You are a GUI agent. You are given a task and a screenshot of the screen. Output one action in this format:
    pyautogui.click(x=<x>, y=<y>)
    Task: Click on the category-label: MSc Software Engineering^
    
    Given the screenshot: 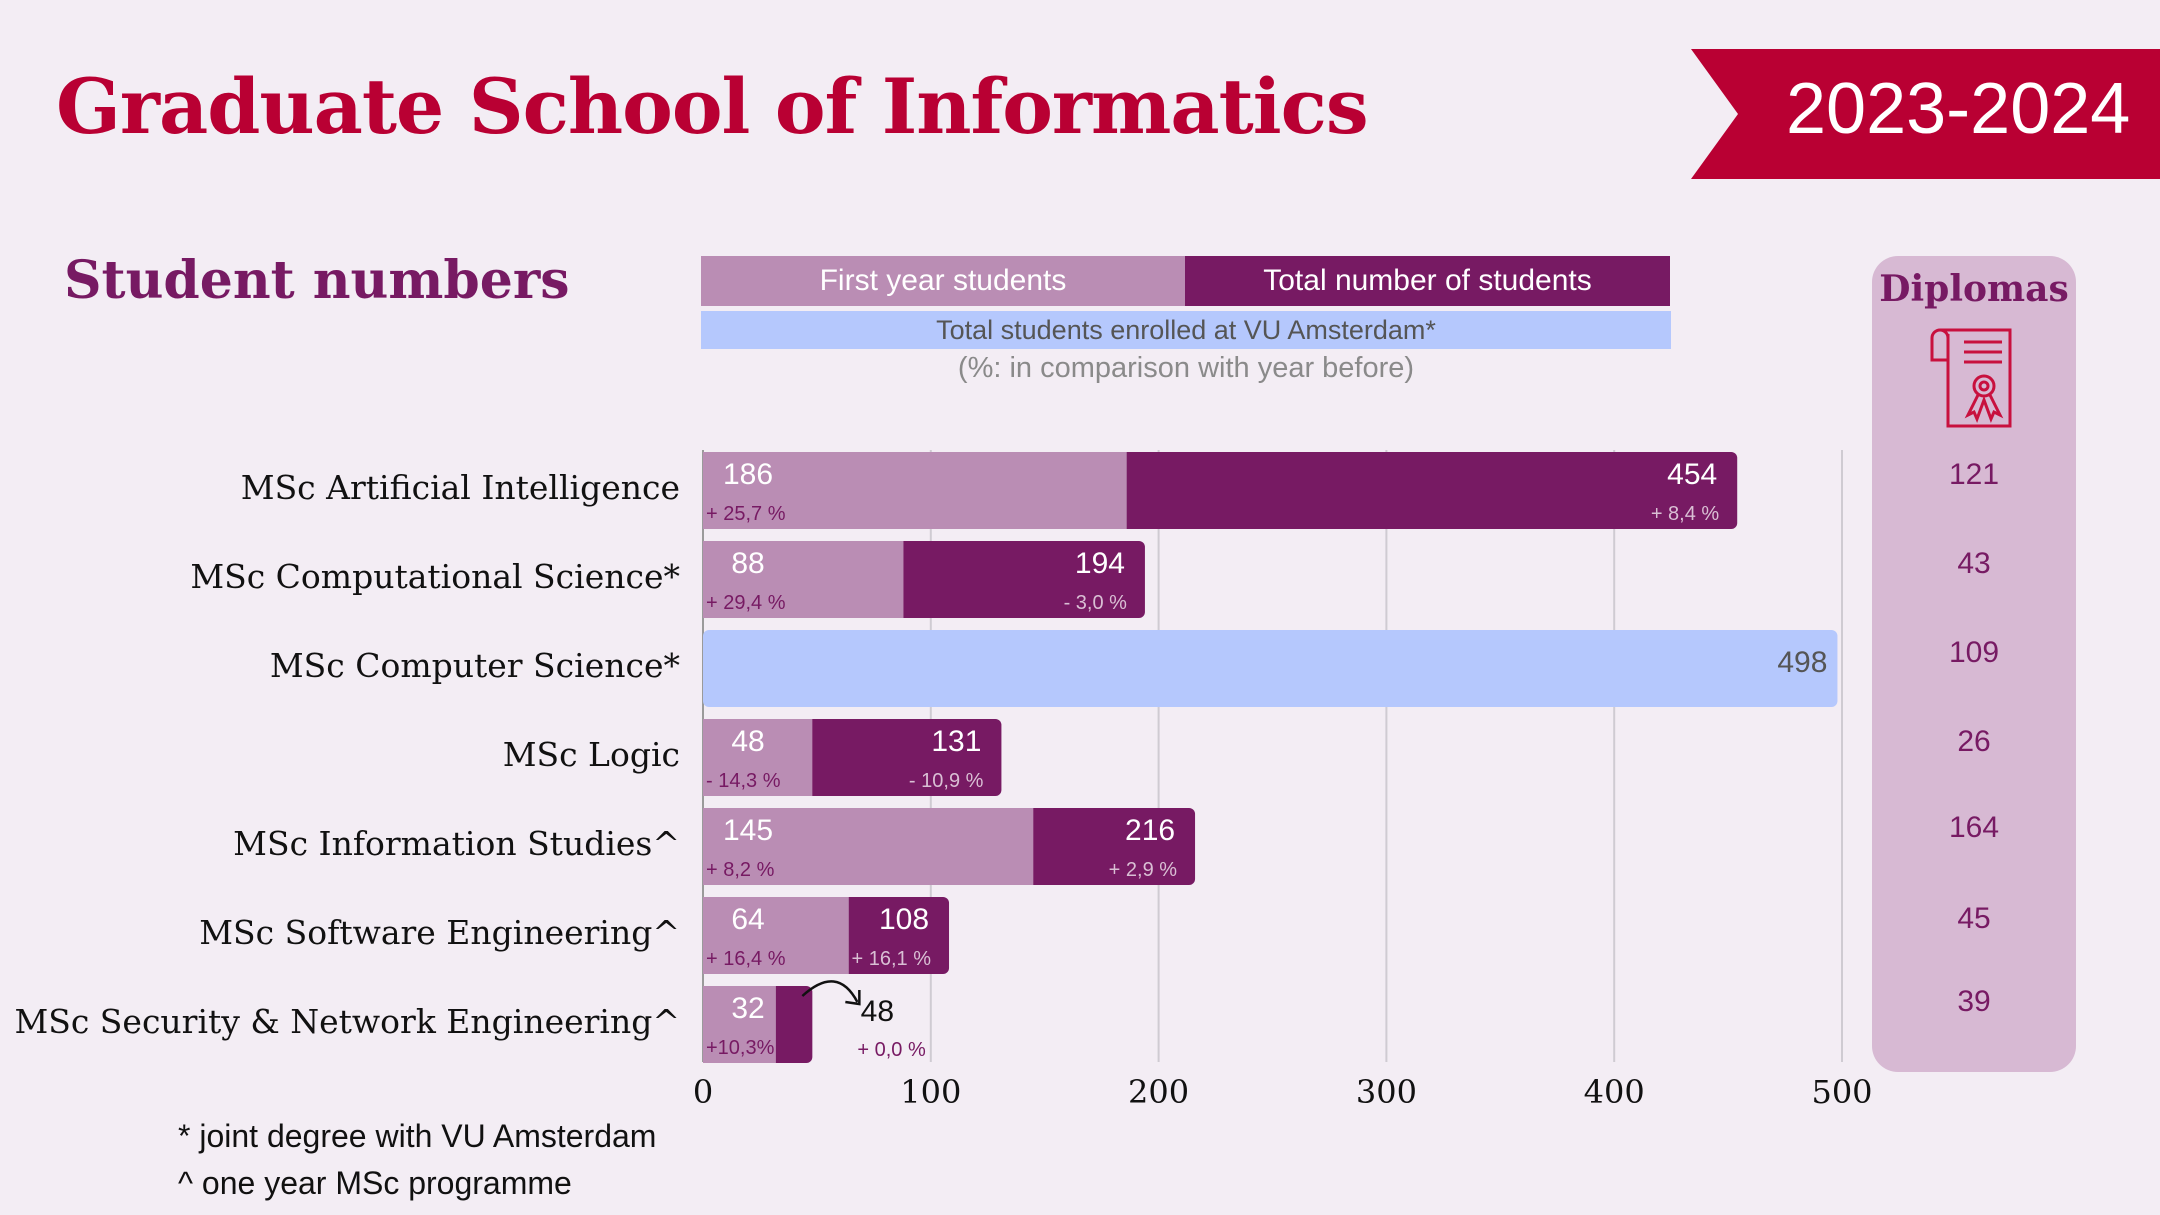 What is the action you would take?
    pyautogui.click(x=439, y=932)
    